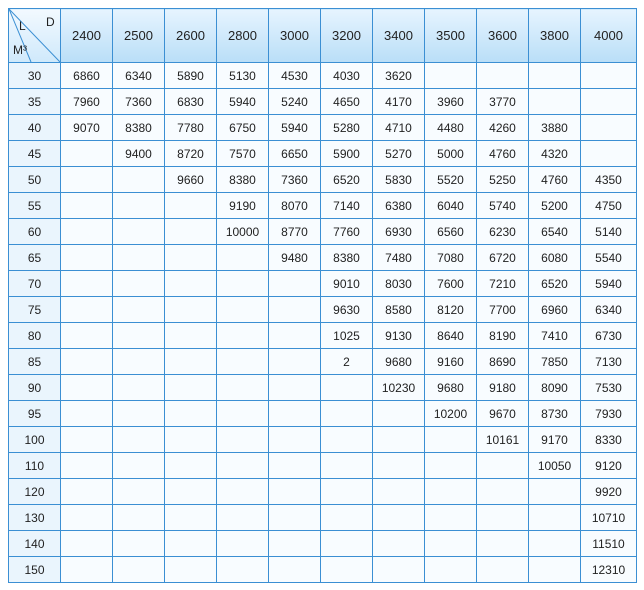 This screenshot has height=590, width=644. What do you see at coordinates (34, 283) in the screenshot?
I see `row-header: 70` at bounding box center [34, 283].